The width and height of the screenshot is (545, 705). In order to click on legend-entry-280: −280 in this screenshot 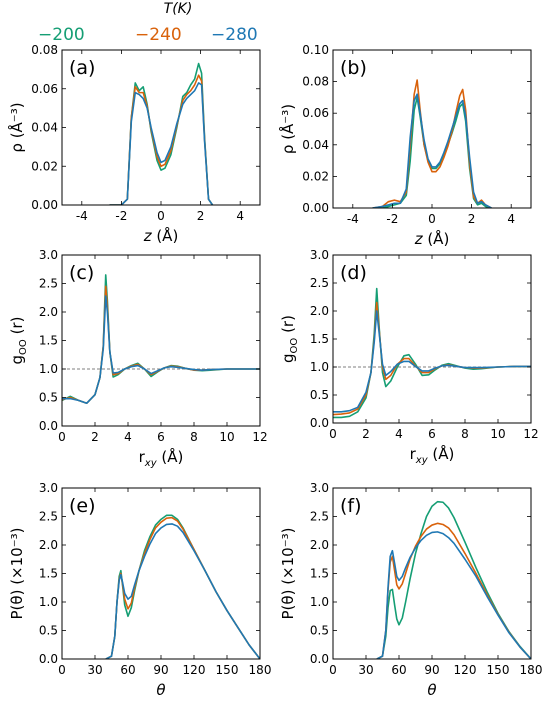, I will do `click(234, 35)`.